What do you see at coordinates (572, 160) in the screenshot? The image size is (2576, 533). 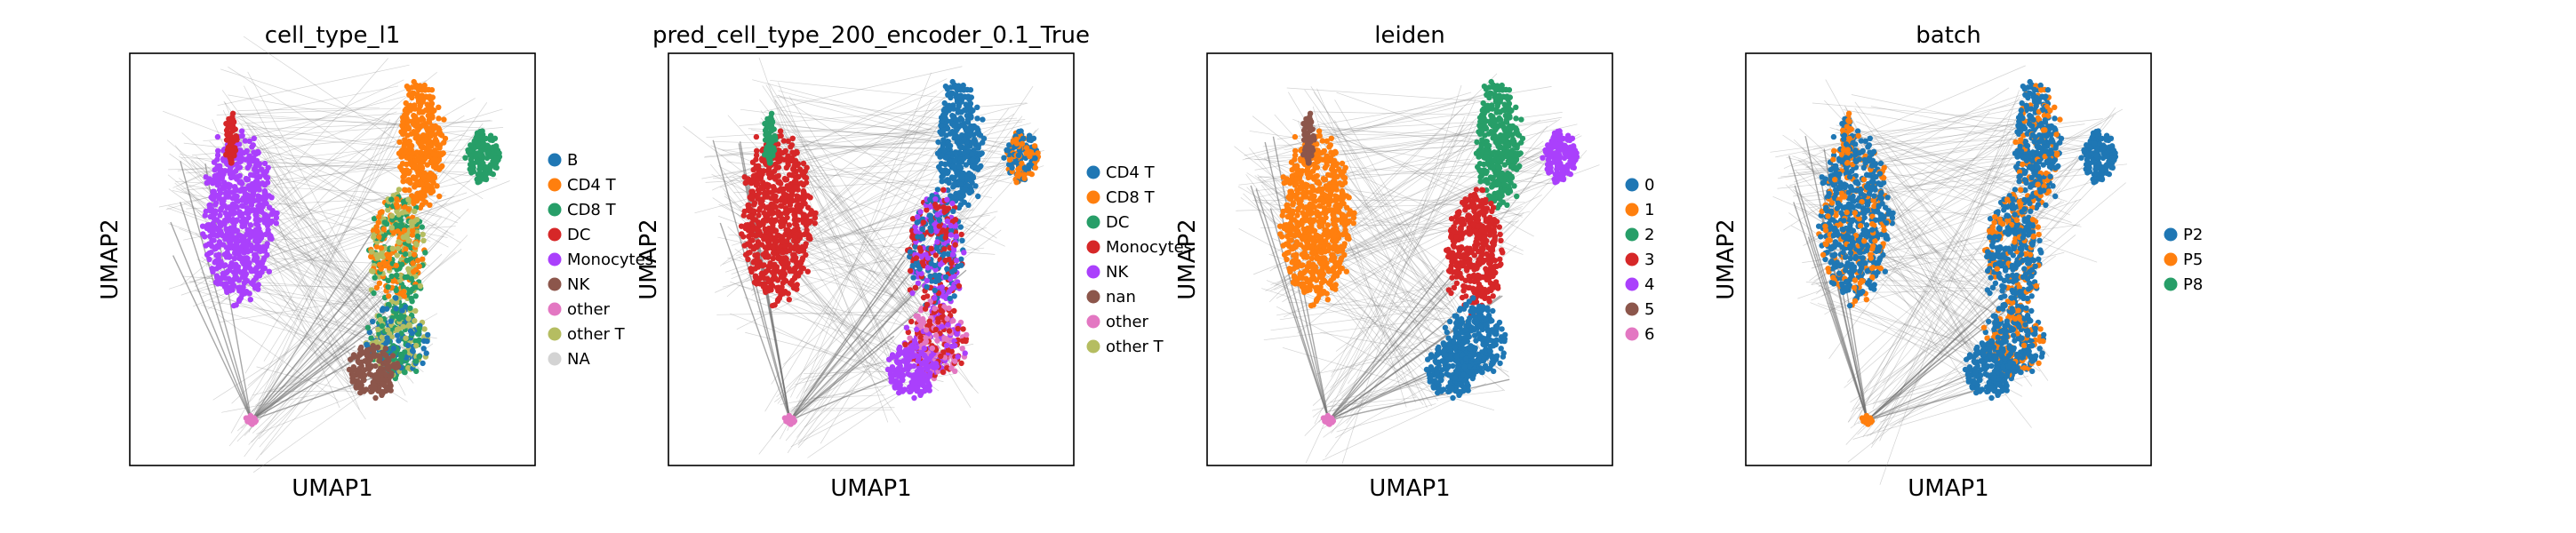 I see `legend-label: B` at bounding box center [572, 160].